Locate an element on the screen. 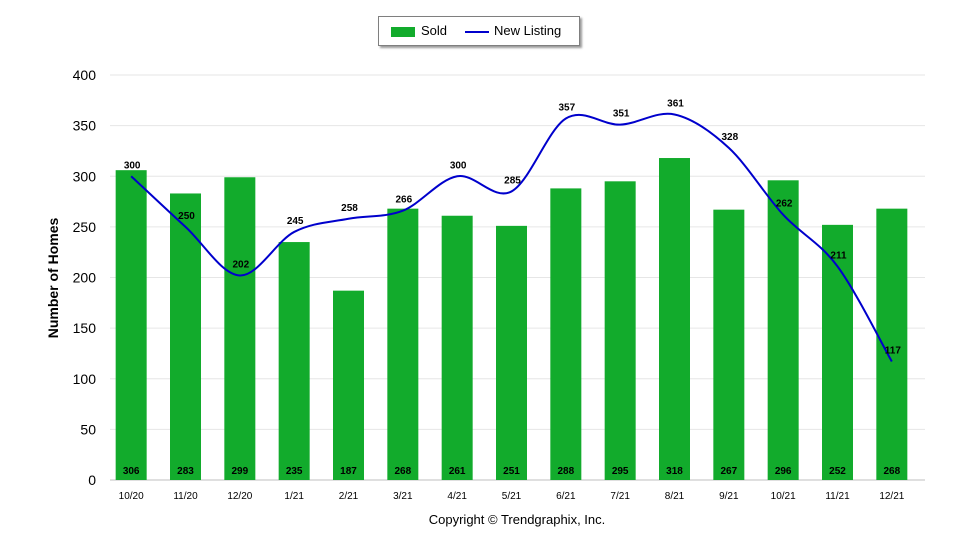 This screenshot has width=960, height=550. y-tick-label: 50 is located at coordinates (88, 429).